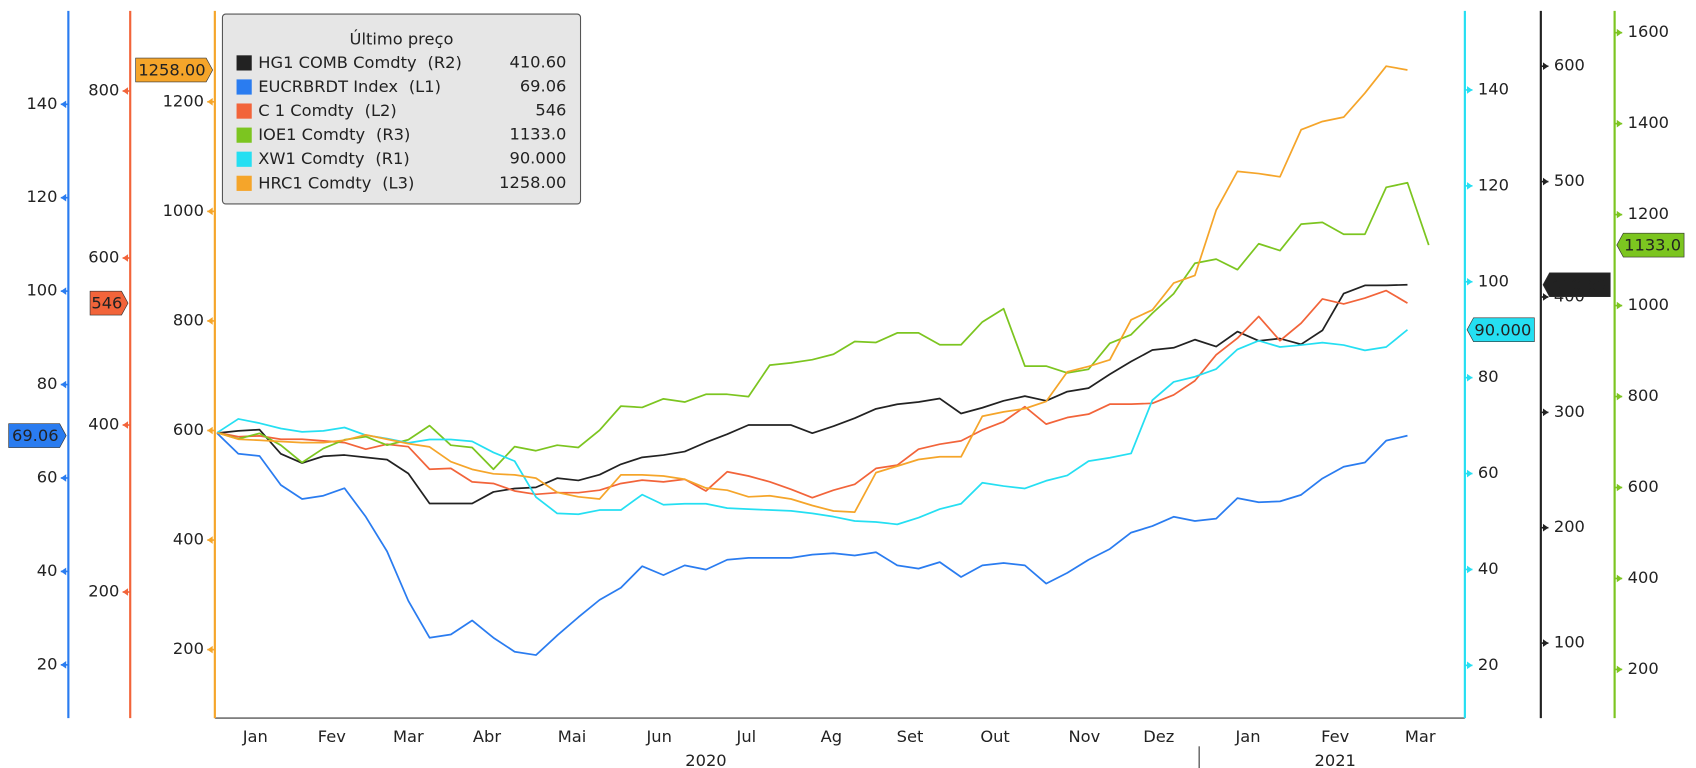 This screenshot has width=1696, height=768. What do you see at coordinates (1488, 664) in the screenshot?
I see `y-tick-label: 20` at bounding box center [1488, 664].